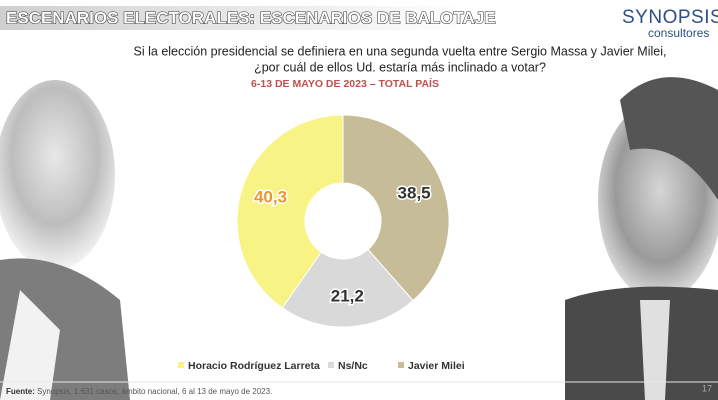 The height and width of the screenshot is (400, 718). Describe the element at coordinates (345, 83) in the screenshot. I see `subtitle: 6-13 DE MAYO DE 2023 – TOTAL PAÍS` at that location.